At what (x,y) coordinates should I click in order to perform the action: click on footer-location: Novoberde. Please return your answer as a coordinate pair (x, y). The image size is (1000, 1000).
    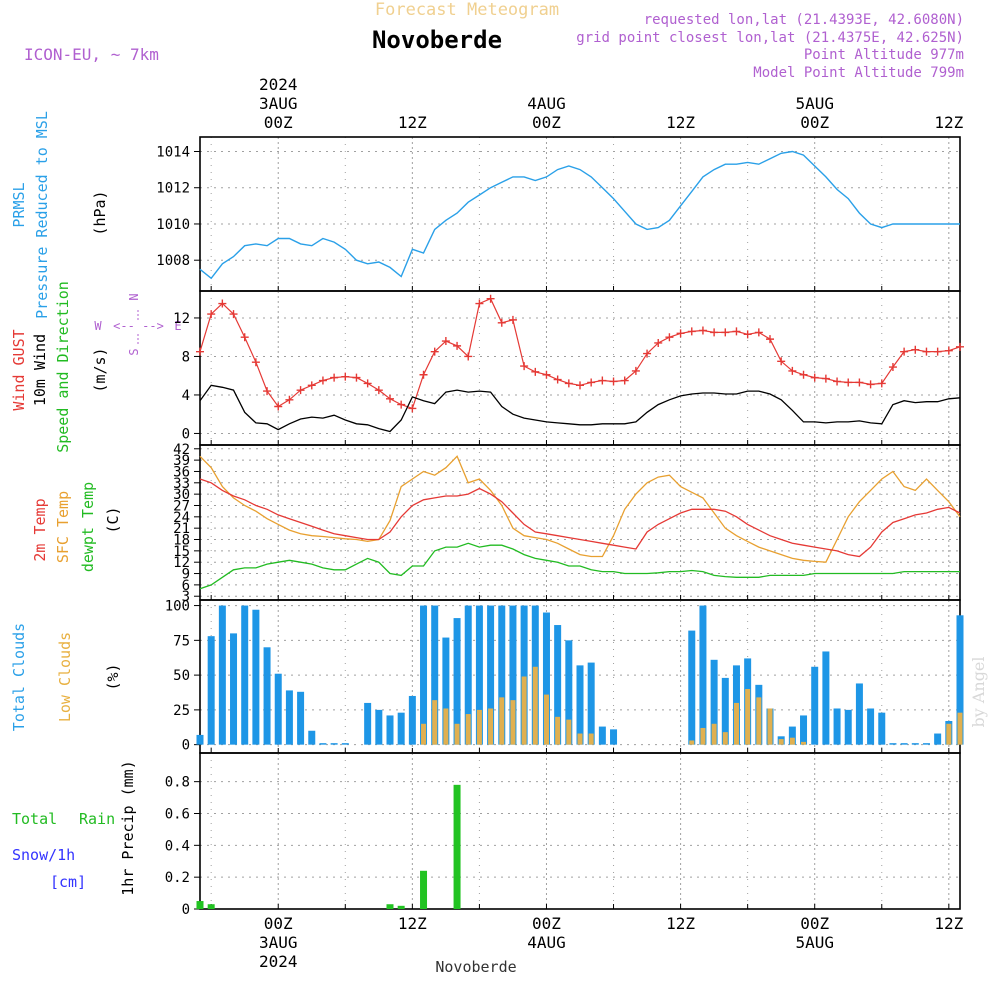
    Looking at the image, I should click on (475, 967).